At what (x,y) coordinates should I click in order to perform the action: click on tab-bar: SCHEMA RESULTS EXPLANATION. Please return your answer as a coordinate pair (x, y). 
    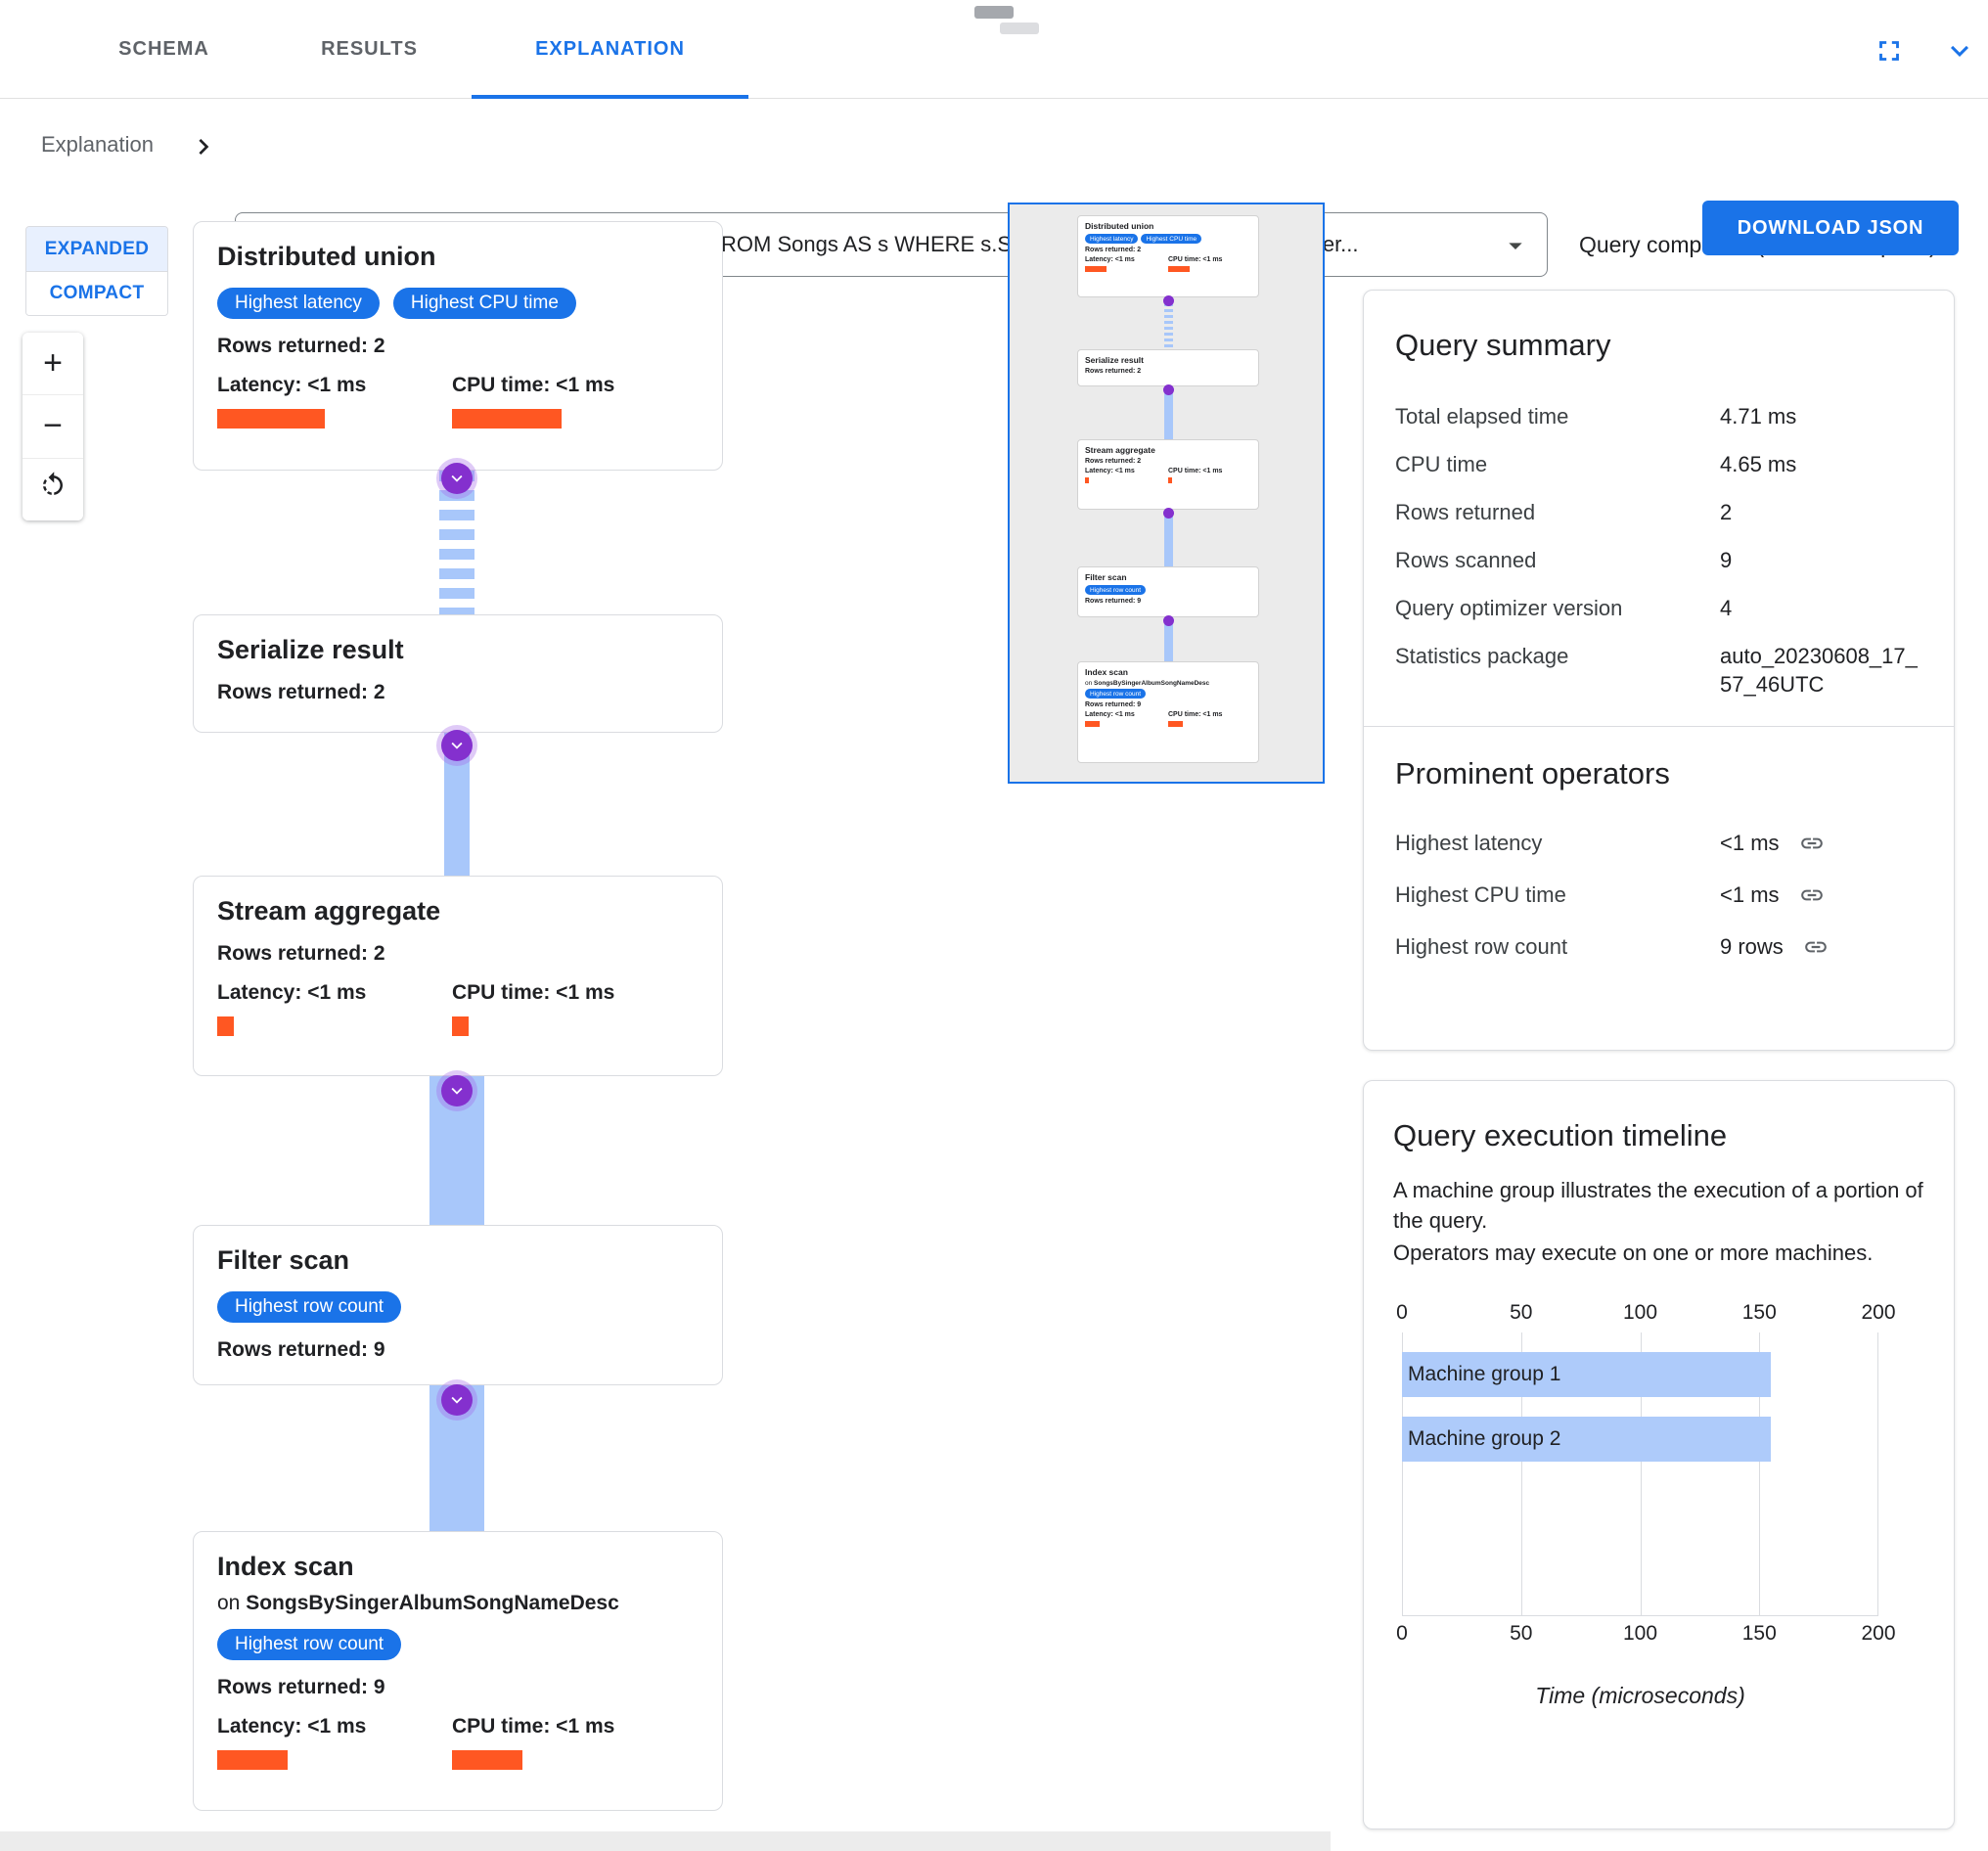
    Looking at the image, I should click on (994, 49).